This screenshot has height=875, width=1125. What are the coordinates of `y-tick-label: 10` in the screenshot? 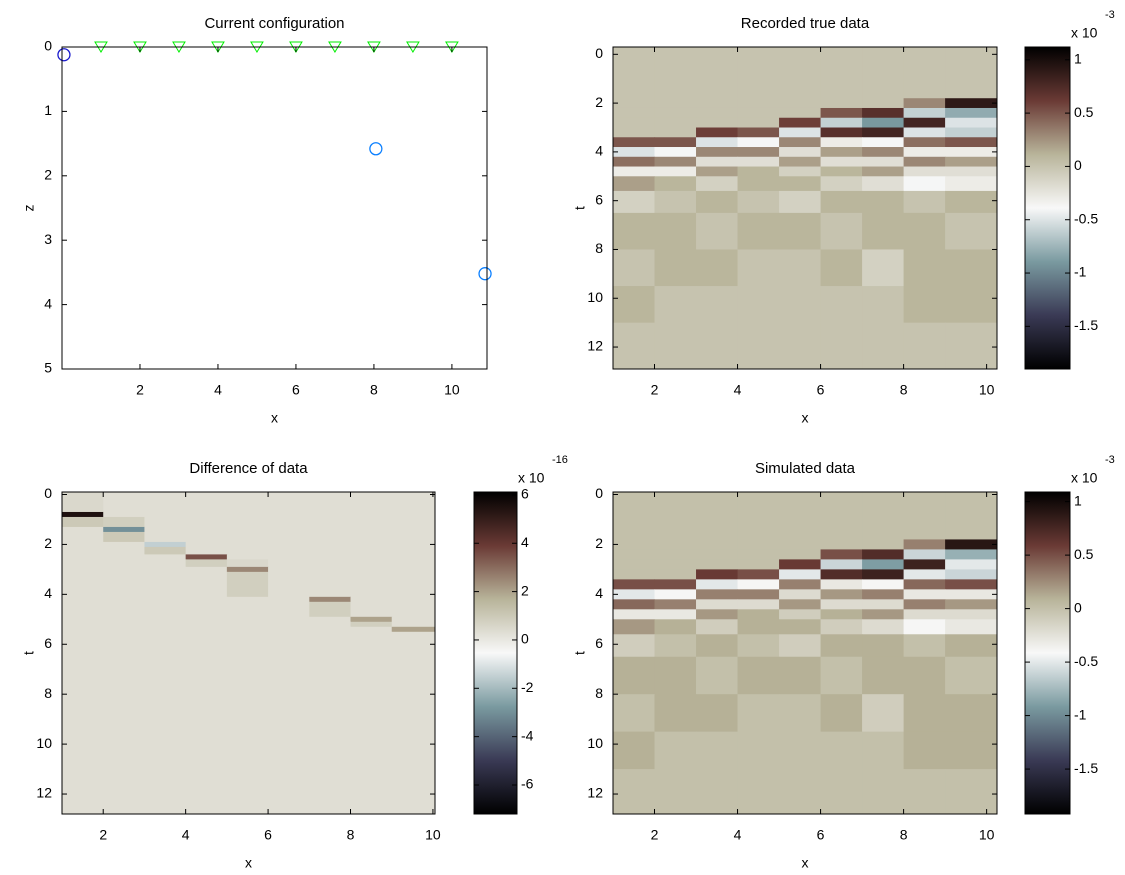 It's located at (44, 743).